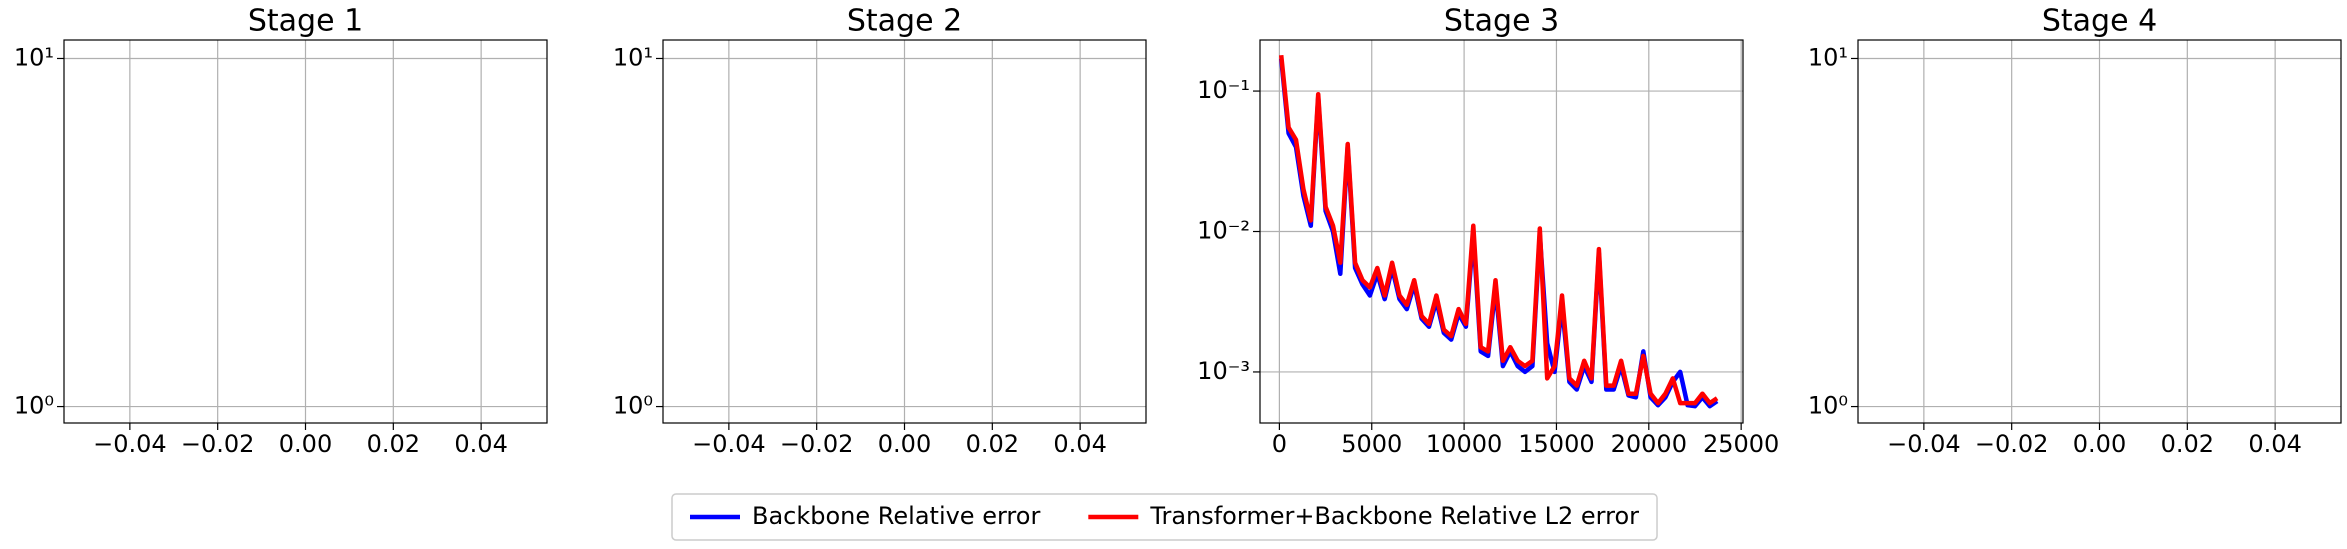 This screenshot has width=2347, height=549. What do you see at coordinates (1394, 516) in the screenshot?
I see `legend-label: Transformer+Backbone Relative L2 error` at bounding box center [1394, 516].